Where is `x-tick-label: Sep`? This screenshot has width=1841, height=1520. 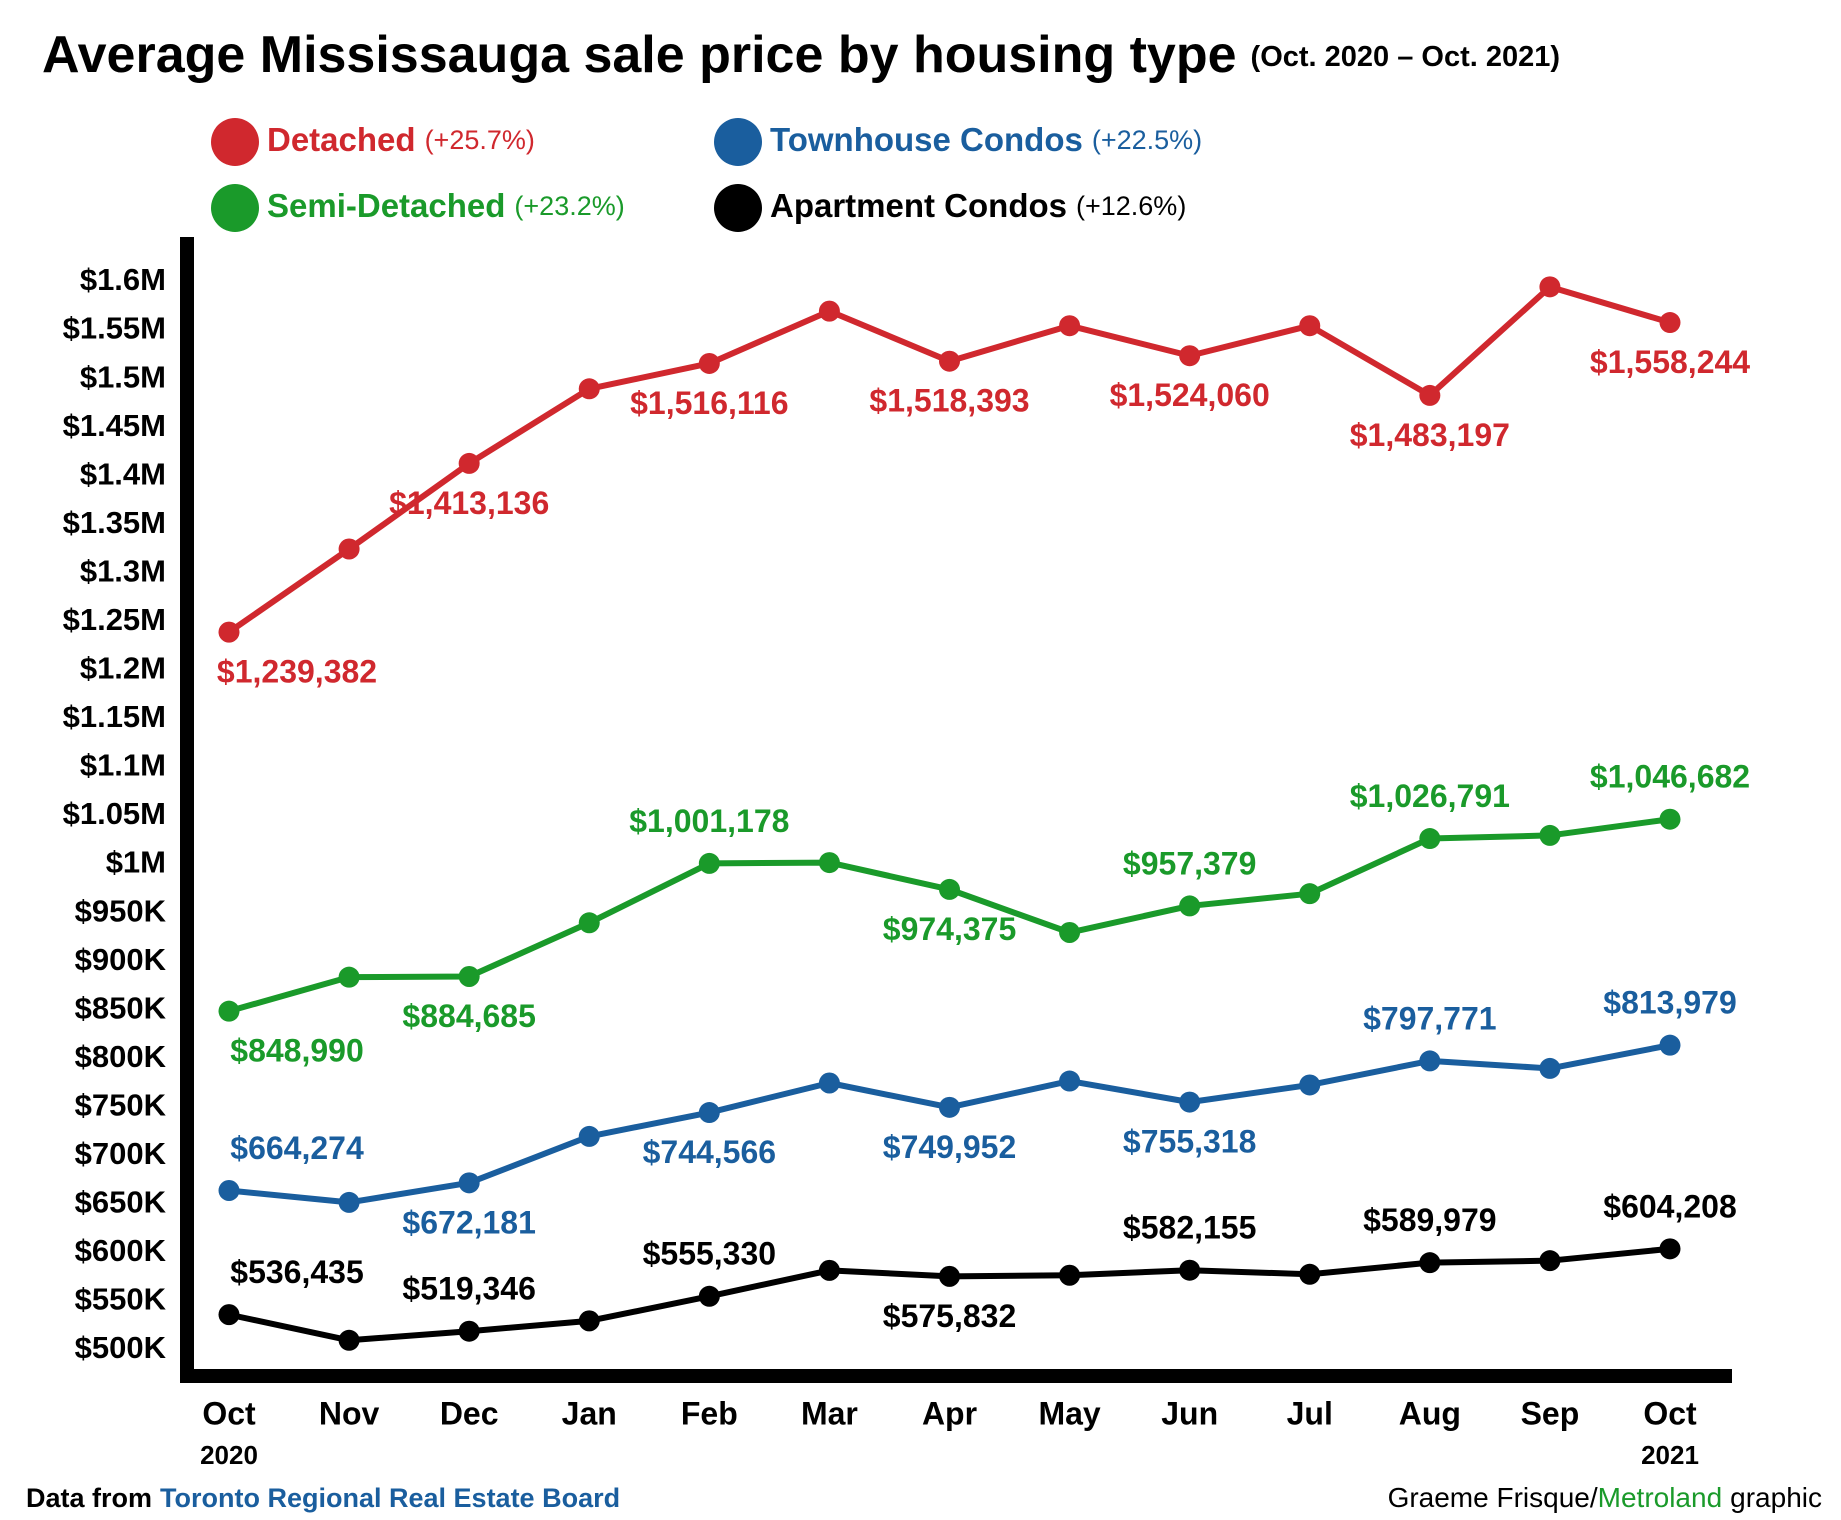
x-tick-label: Sep is located at coordinates (1550, 1413).